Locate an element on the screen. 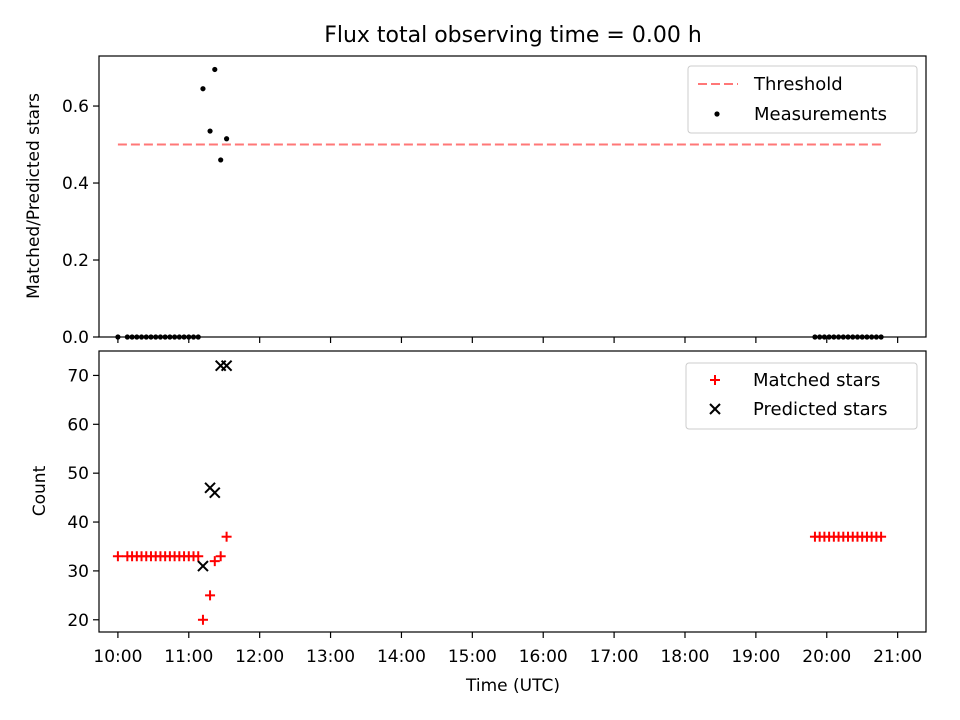 Image resolution: width=960 pixels, height=720 pixels. measurements-legend-label: Measurements is located at coordinates (820, 114).